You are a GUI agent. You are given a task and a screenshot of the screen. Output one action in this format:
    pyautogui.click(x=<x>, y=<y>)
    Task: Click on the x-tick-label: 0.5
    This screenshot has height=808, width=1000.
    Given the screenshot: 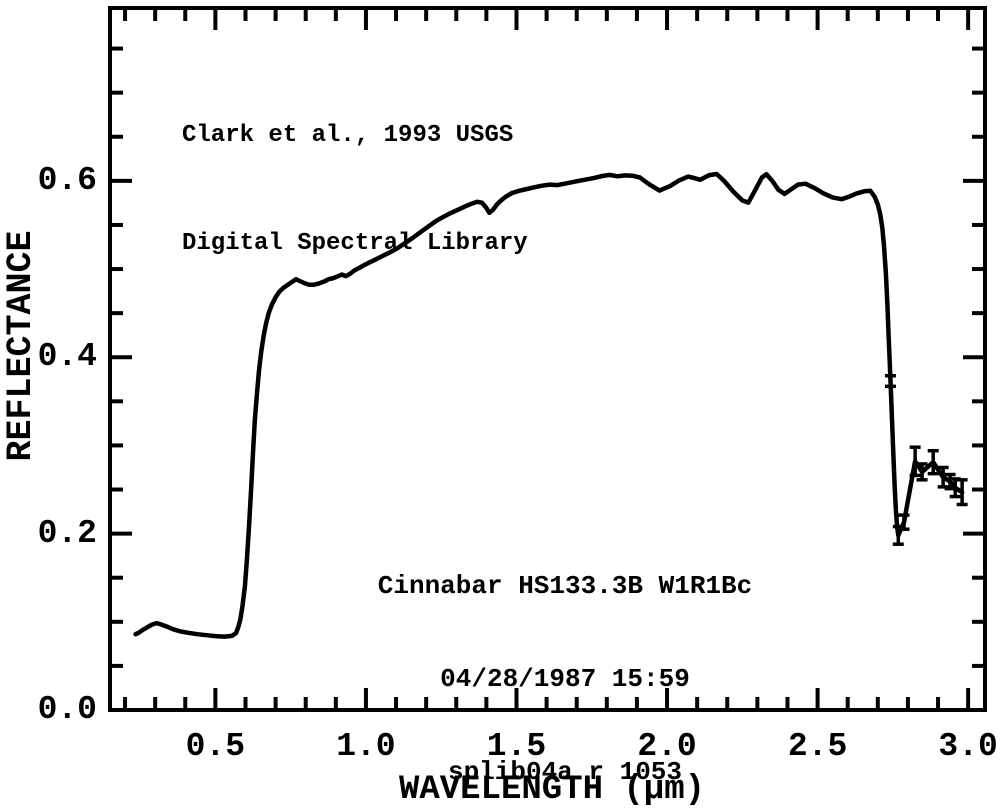 What is the action you would take?
    pyautogui.click(x=215, y=746)
    